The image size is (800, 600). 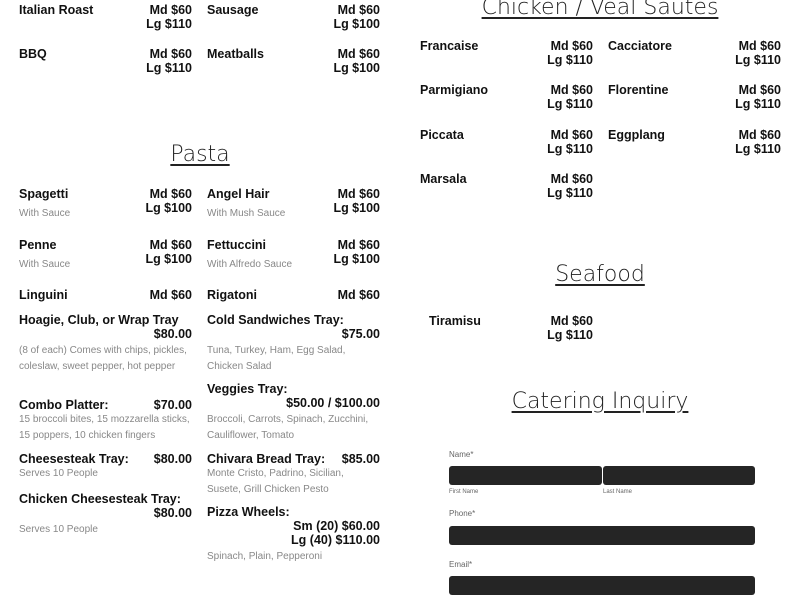 I want to click on tray-description: Spinach, Plain, Pepperoni, so click(x=265, y=556).